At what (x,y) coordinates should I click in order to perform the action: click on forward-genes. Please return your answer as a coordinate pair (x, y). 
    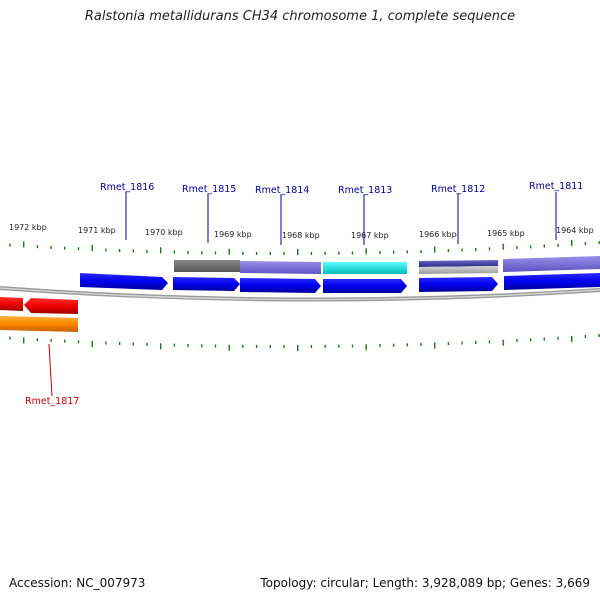
    Looking at the image, I should click on (340, 283).